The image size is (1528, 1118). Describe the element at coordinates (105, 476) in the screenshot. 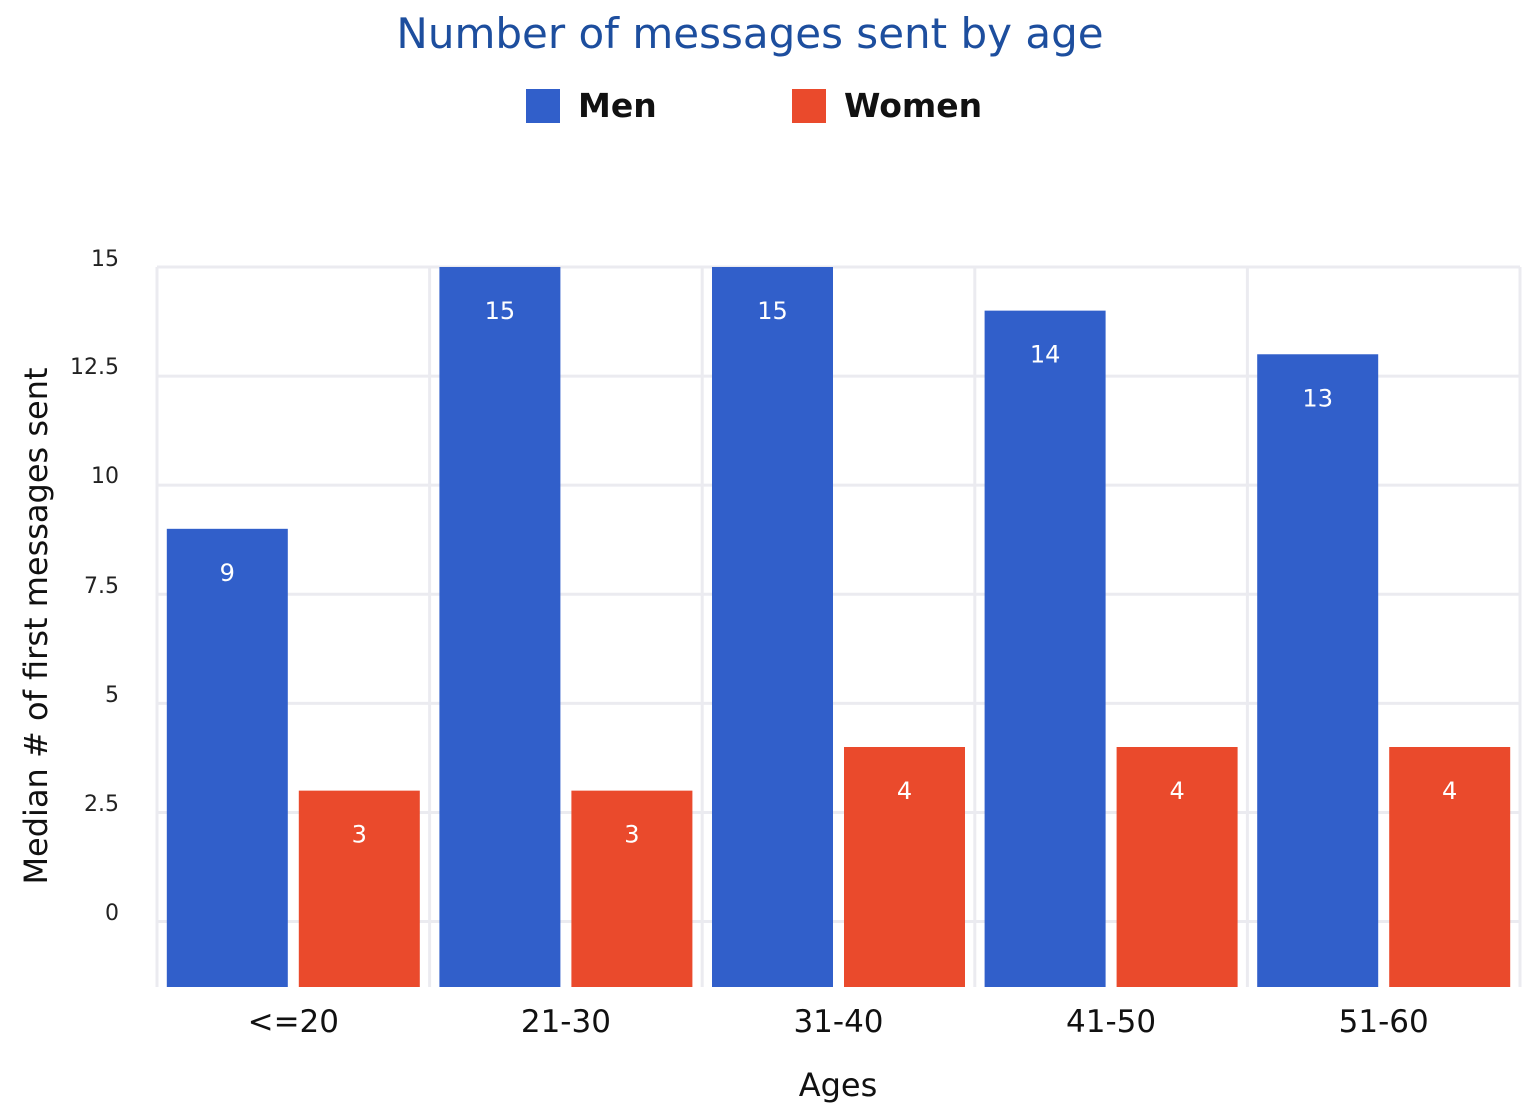

I see `y-tick-label: 10` at that location.